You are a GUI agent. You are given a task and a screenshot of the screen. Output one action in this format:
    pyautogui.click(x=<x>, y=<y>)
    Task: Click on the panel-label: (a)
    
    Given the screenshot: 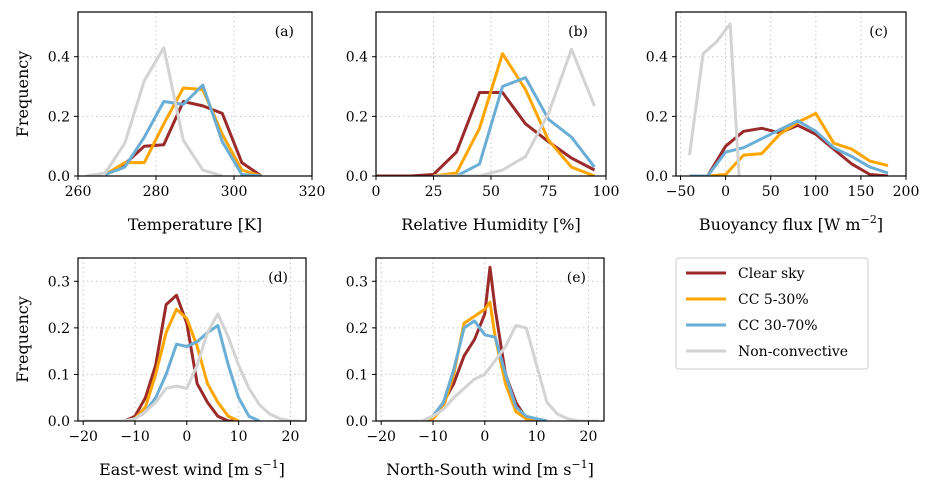 What is the action you would take?
    pyautogui.click(x=284, y=32)
    